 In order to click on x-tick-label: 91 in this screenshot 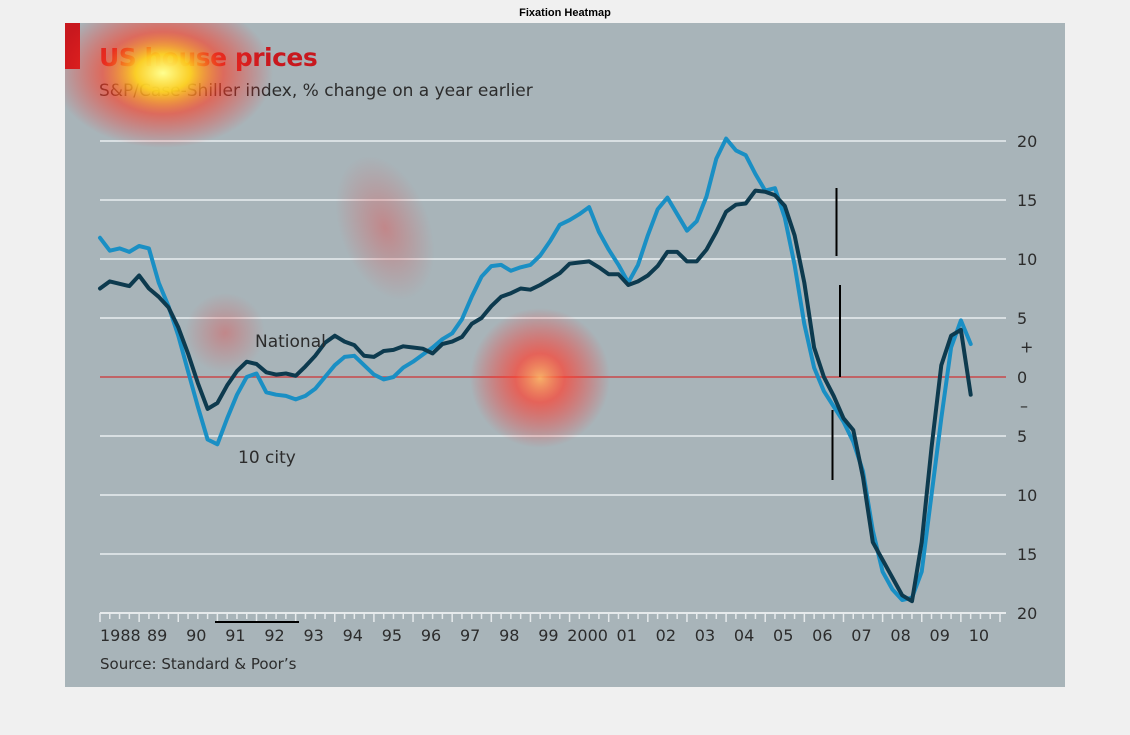, I will do `click(235, 635)`.